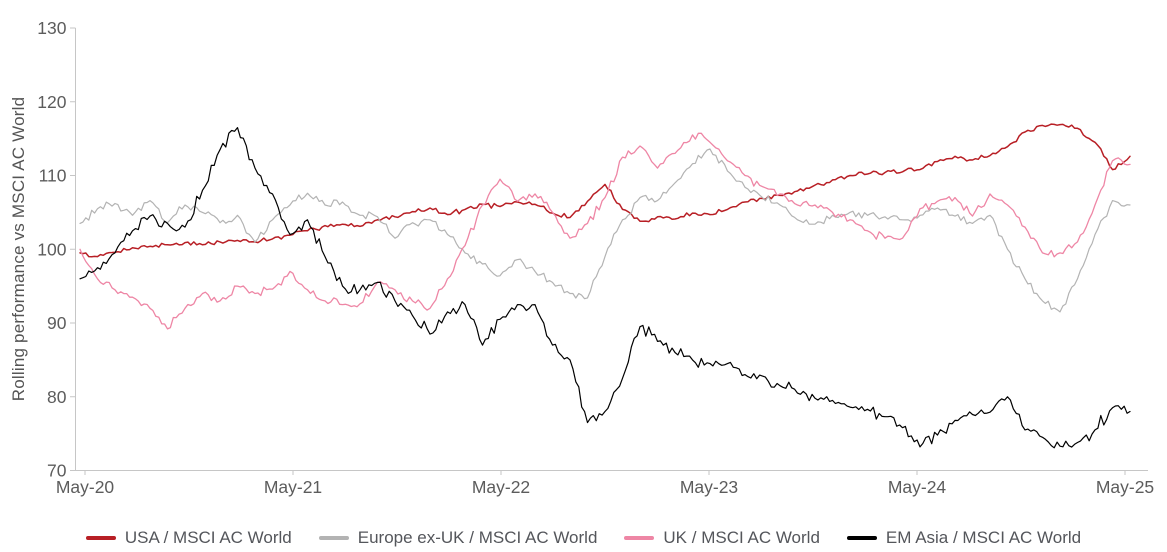 This screenshot has height=552, width=1167. Describe the element at coordinates (709, 487) in the screenshot. I see `x-tick-label: May-23` at that location.